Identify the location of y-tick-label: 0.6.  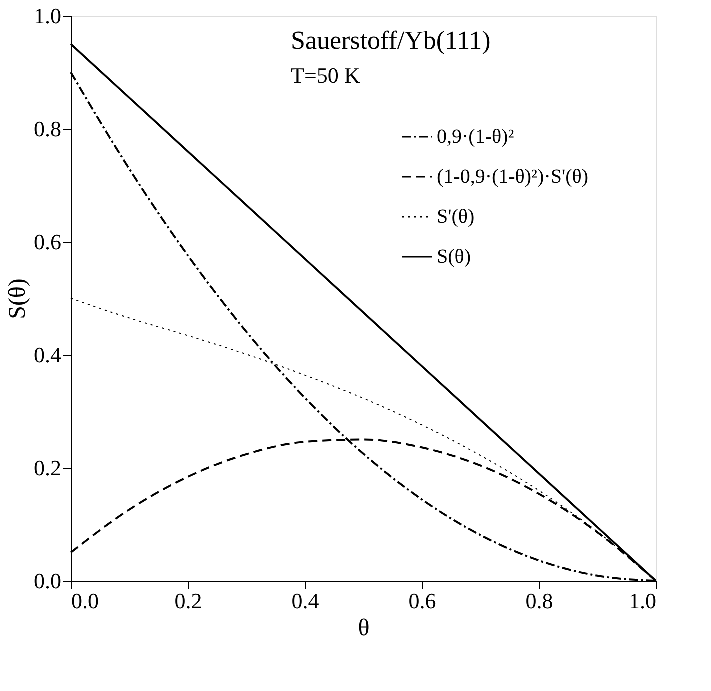
(48, 242).